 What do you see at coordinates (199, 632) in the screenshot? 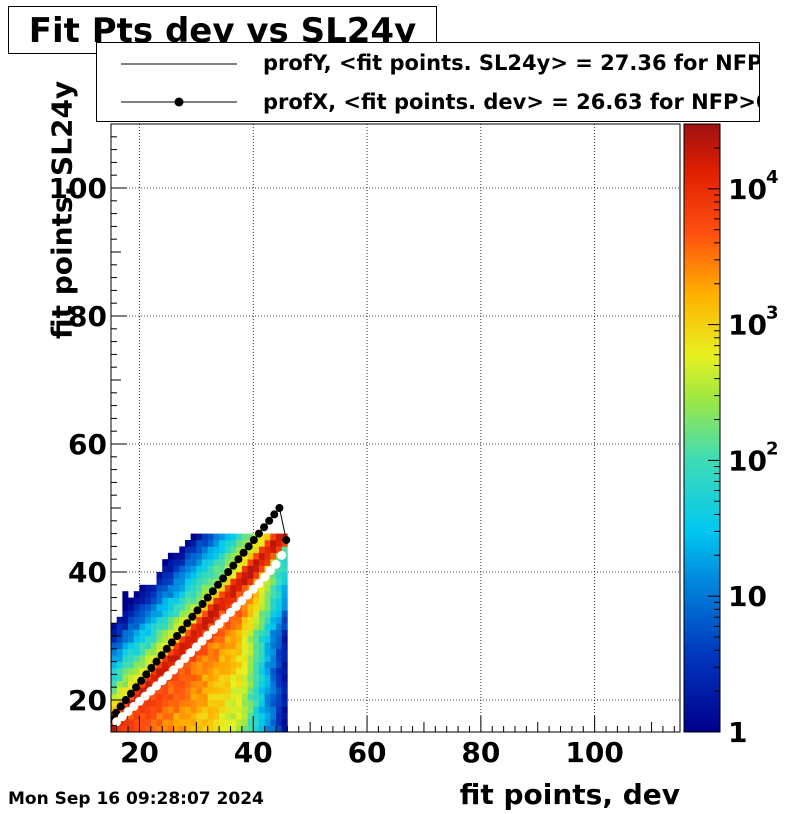
I see `heatmap-cells` at bounding box center [199, 632].